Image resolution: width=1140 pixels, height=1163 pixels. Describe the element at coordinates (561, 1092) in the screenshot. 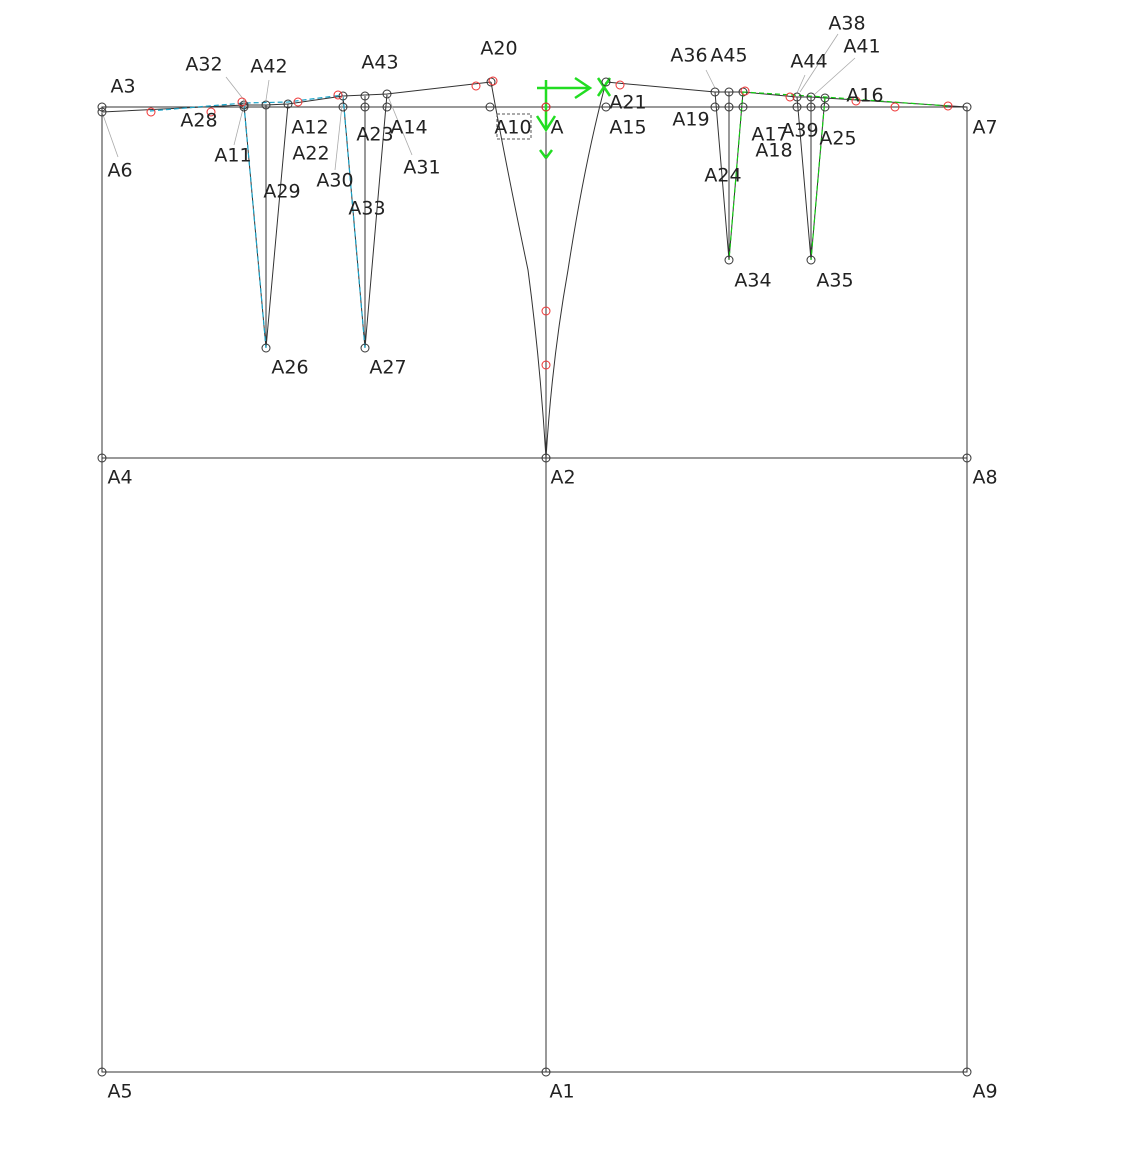

I see `point-label: A1` at that location.